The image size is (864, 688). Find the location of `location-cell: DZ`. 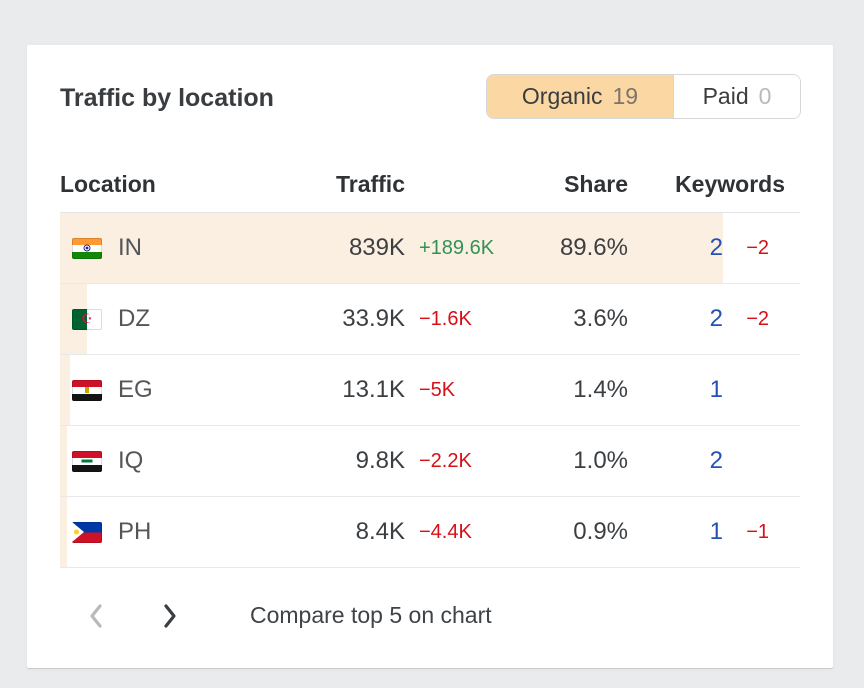

location-cell: DZ is located at coordinates (195, 319).